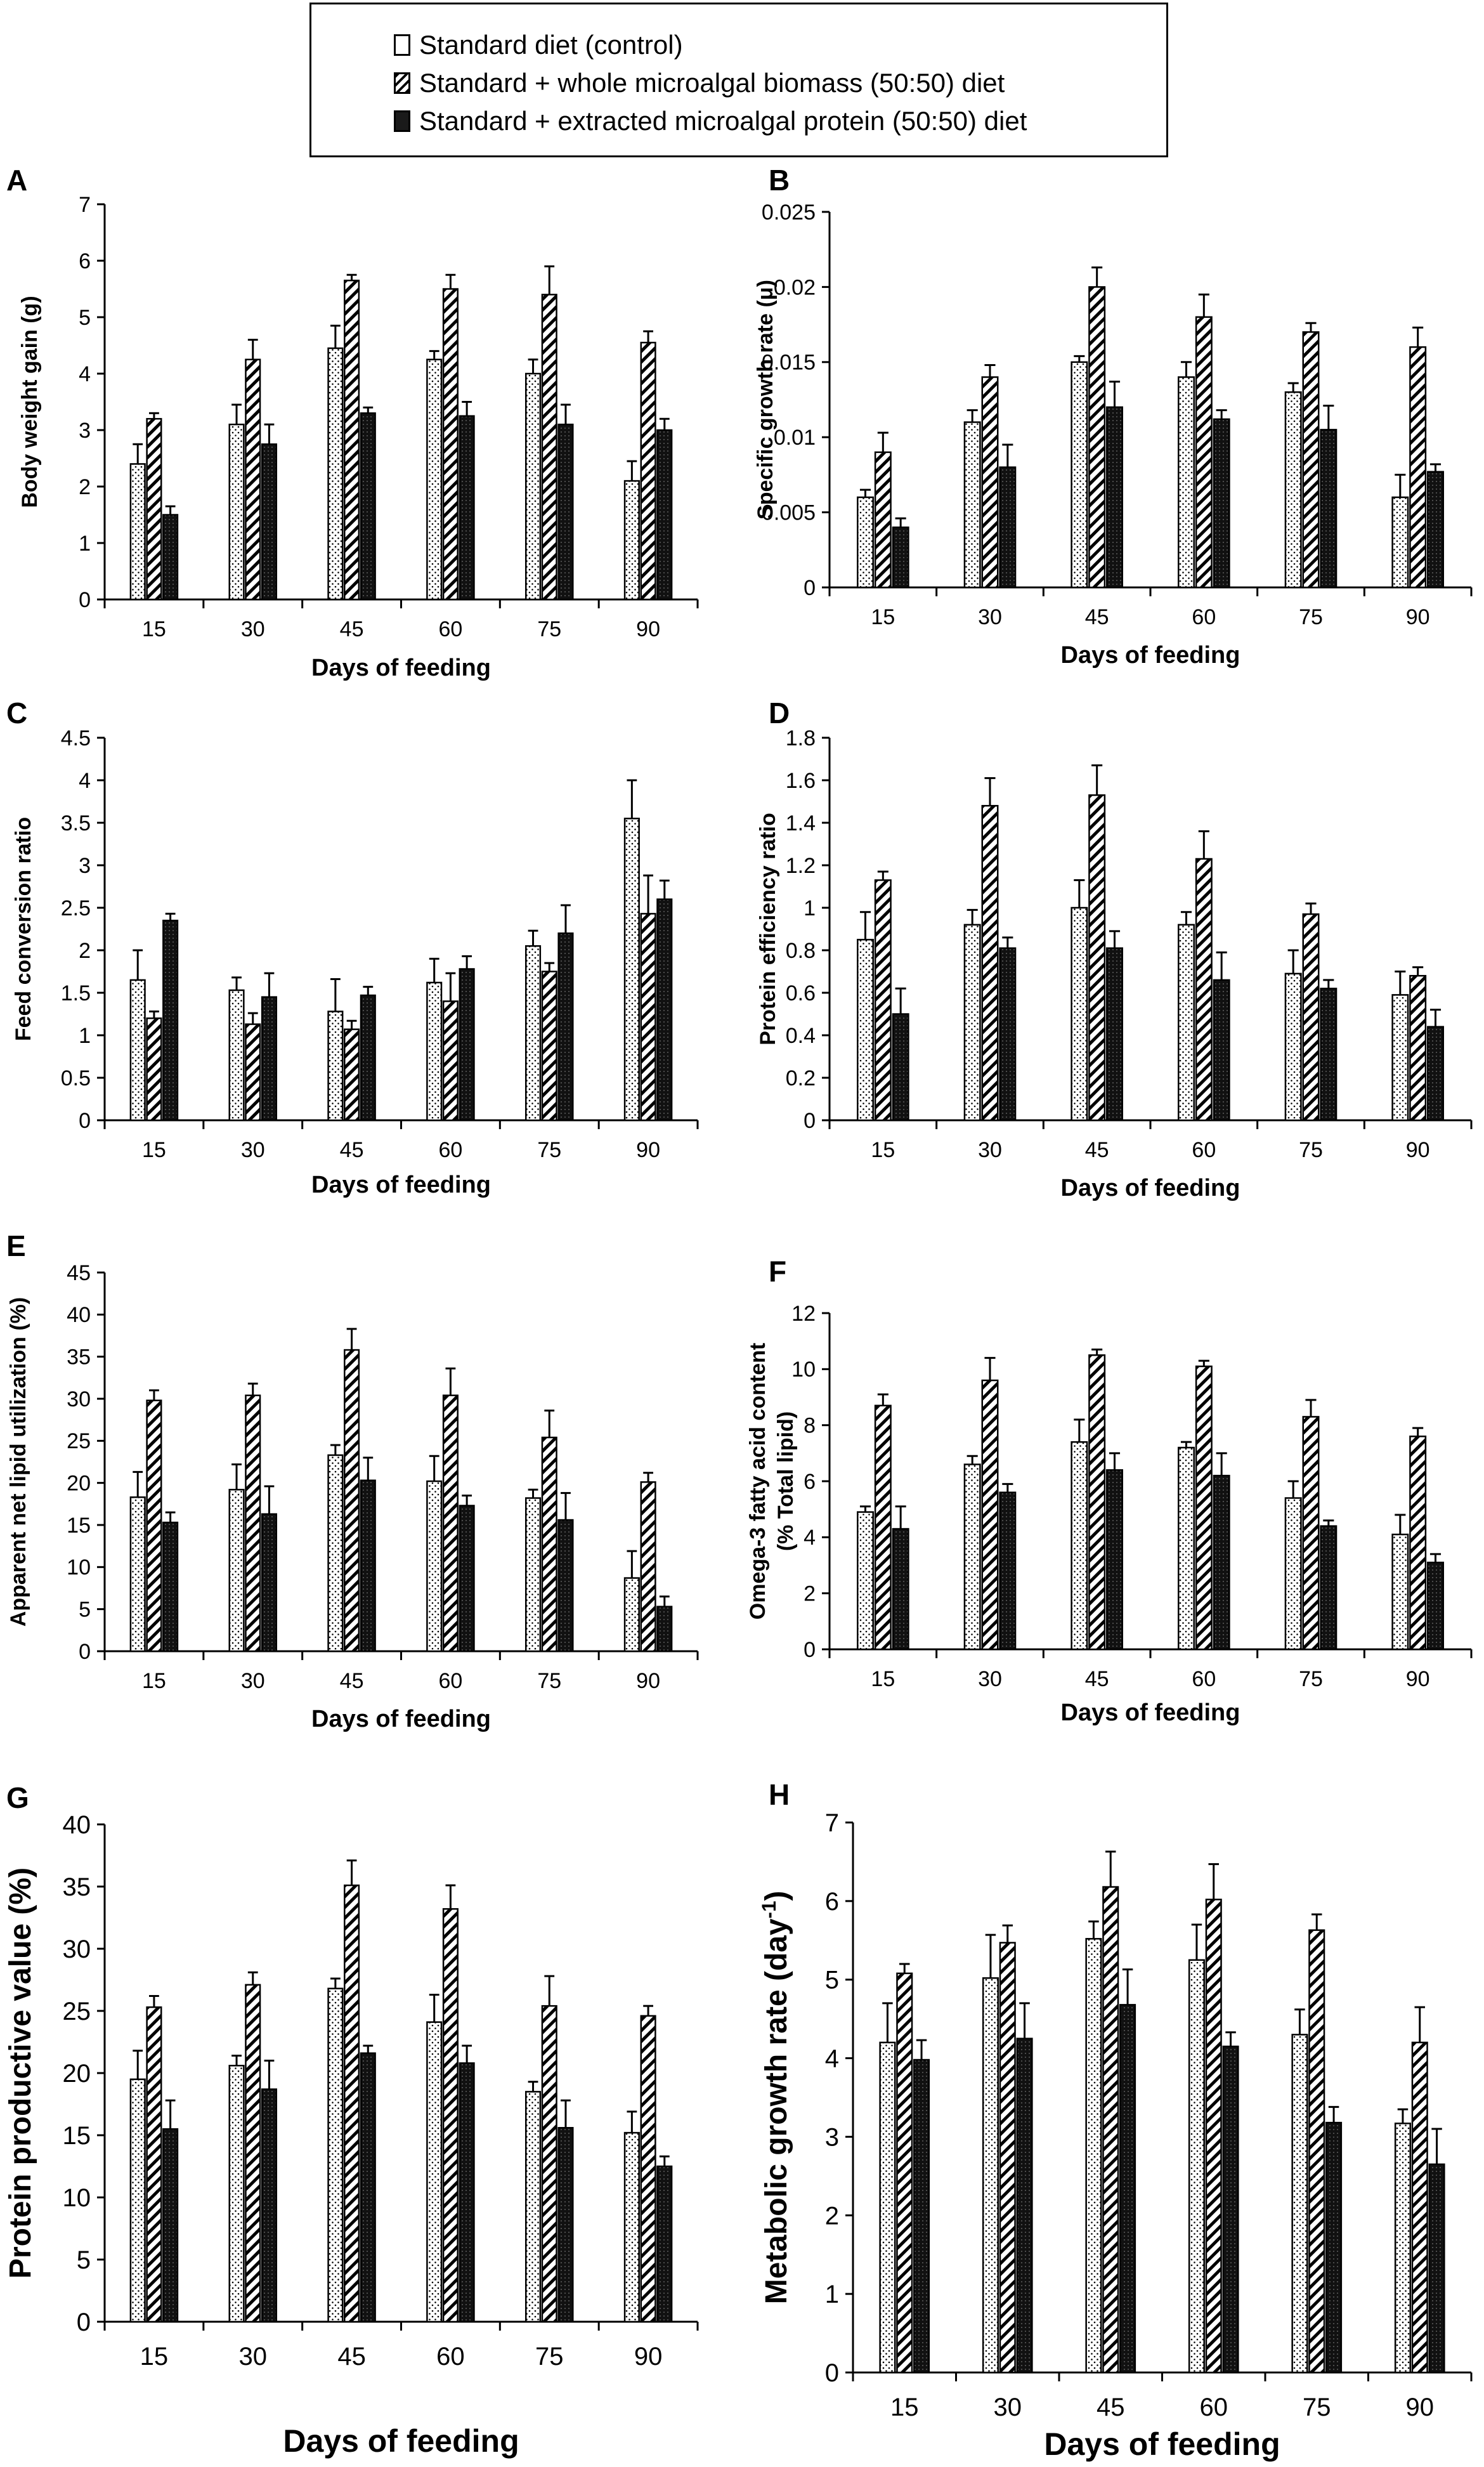 The height and width of the screenshot is (2467, 1484). What do you see at coordinates (85, 205) in the screenshot?
I see `y-tick-label: 7` at bounding box center [85, 205].